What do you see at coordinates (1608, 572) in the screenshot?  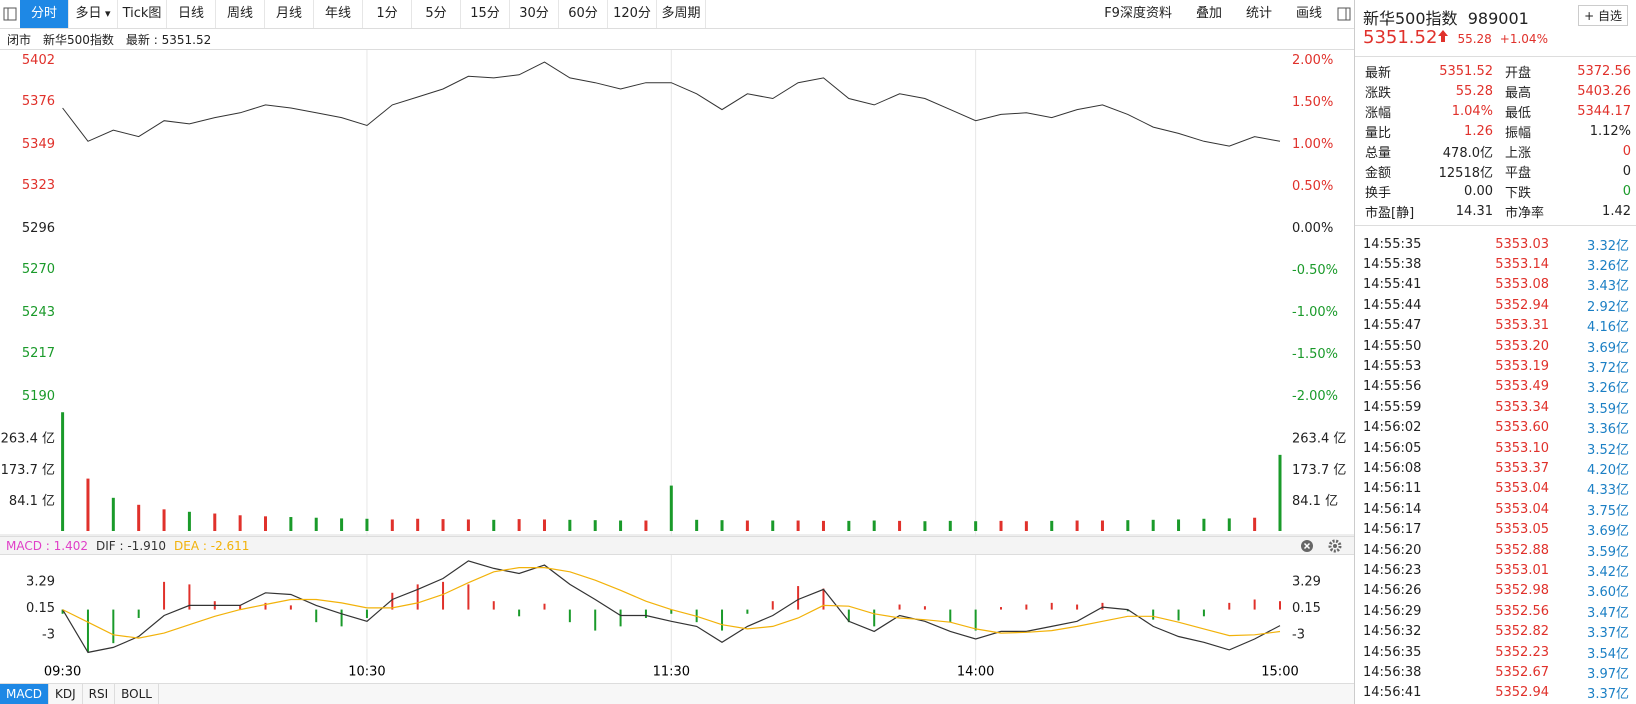 I see `tick-amount: 3.42亿` at bounding box center [1608, 572].